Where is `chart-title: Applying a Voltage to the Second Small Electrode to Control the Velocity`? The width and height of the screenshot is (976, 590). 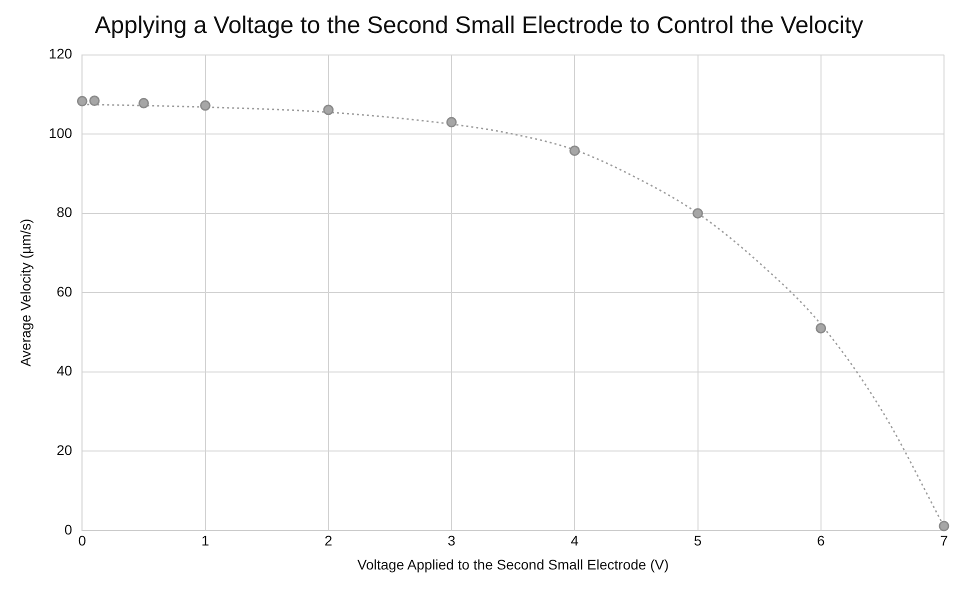 chart-title: Applying a Voltage to the Second Small Electrode to Control the Velocity is located at coordinates (479, 26).